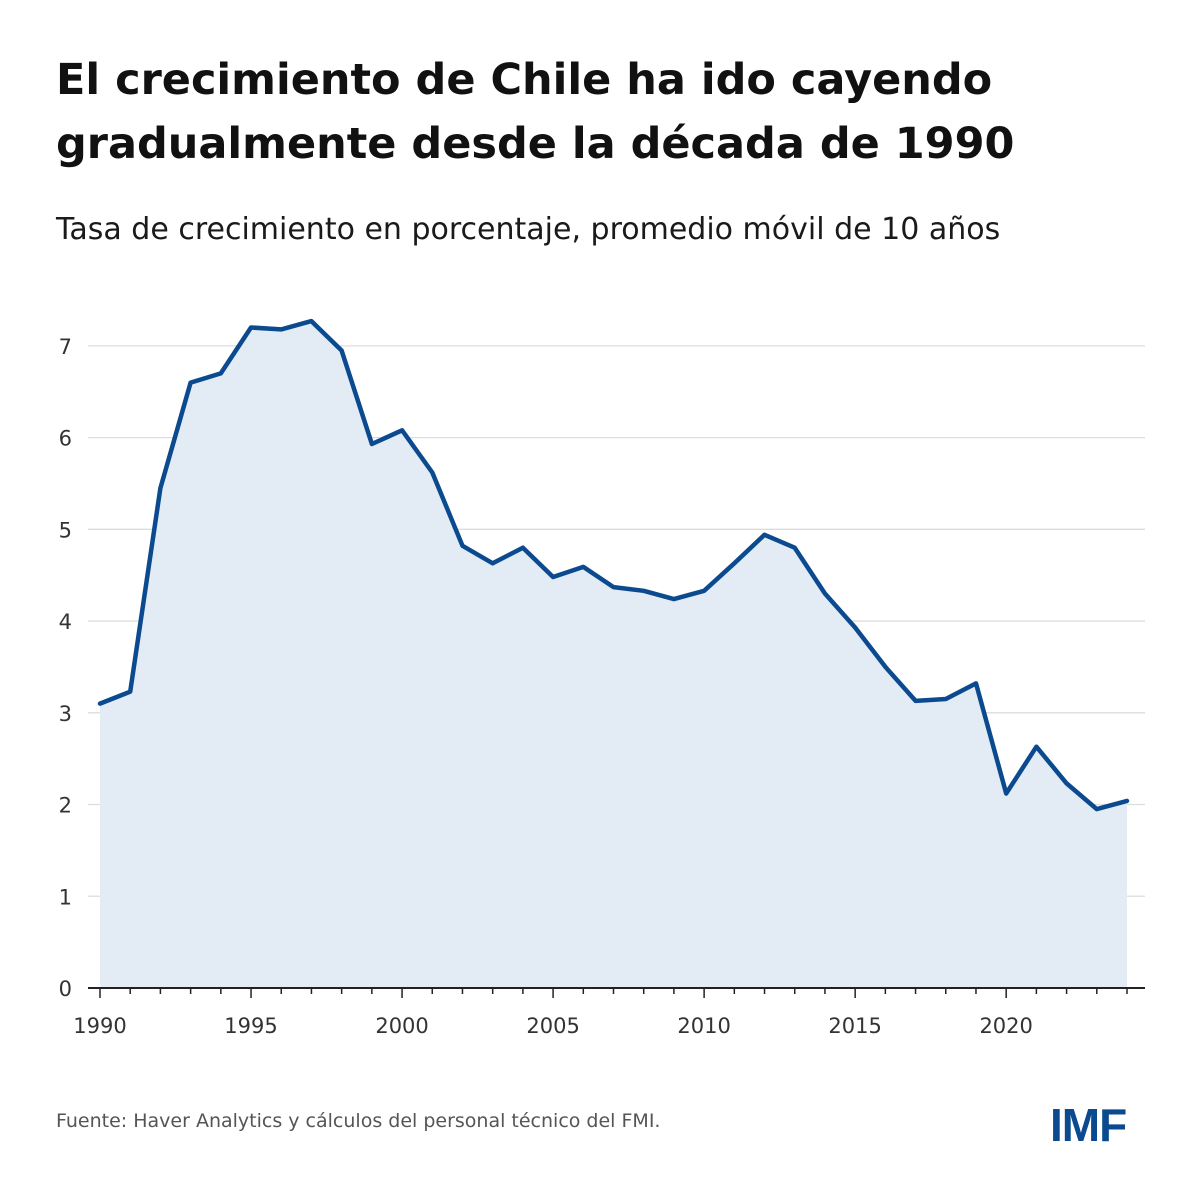  Describe the element at coordinates (1005, 1026) in the screenshot. I see `x-tick-label-2020: 2020` at that location.